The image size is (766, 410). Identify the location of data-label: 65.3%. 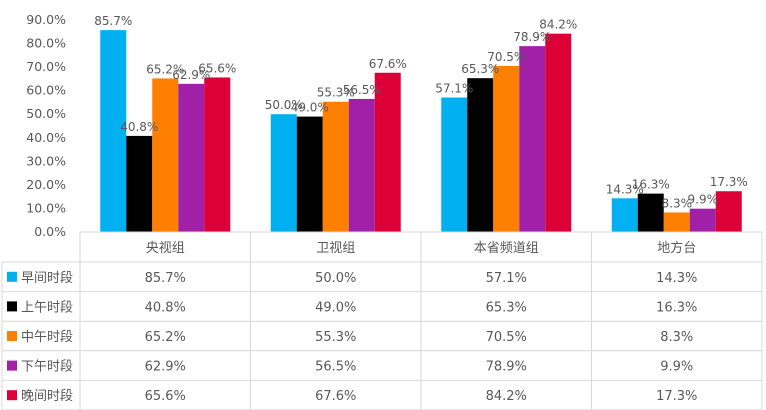
(480, 69).